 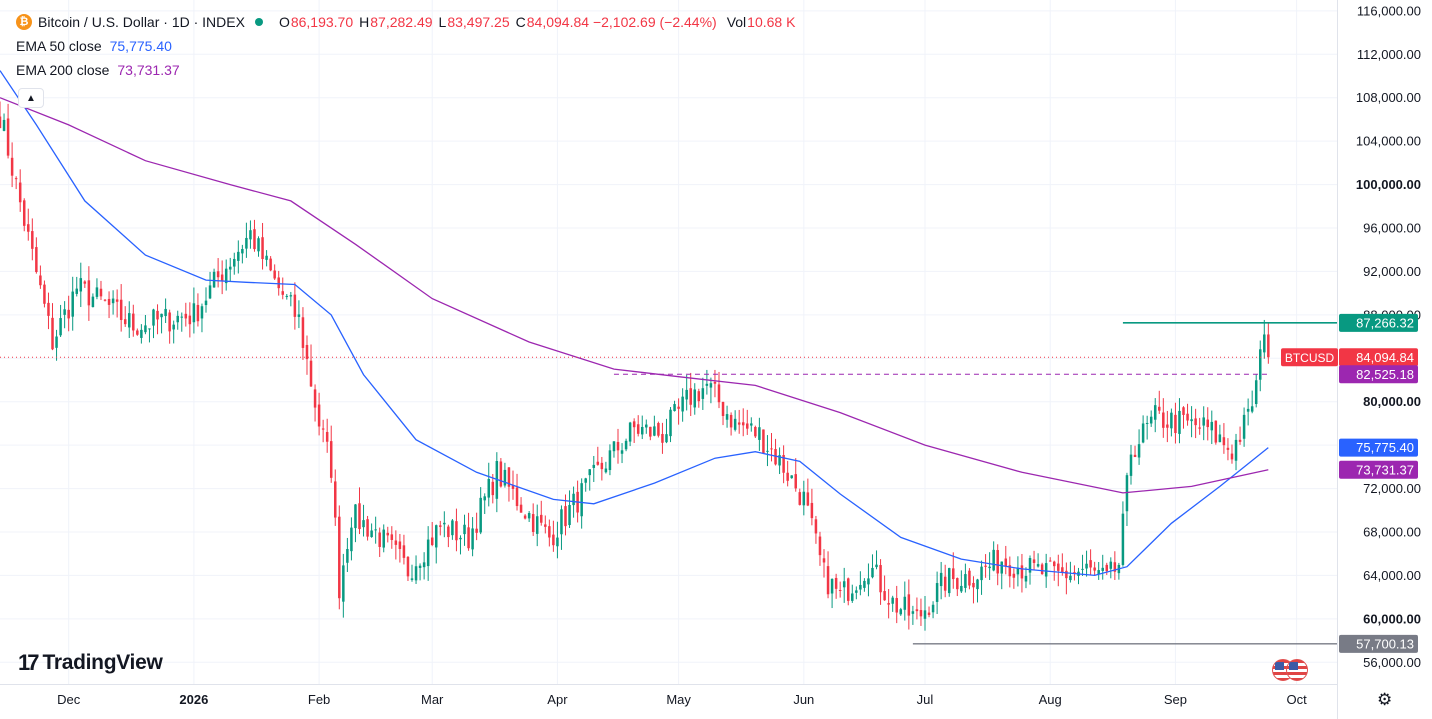 I want to click on events-flags, so click(x=1294, y=670).